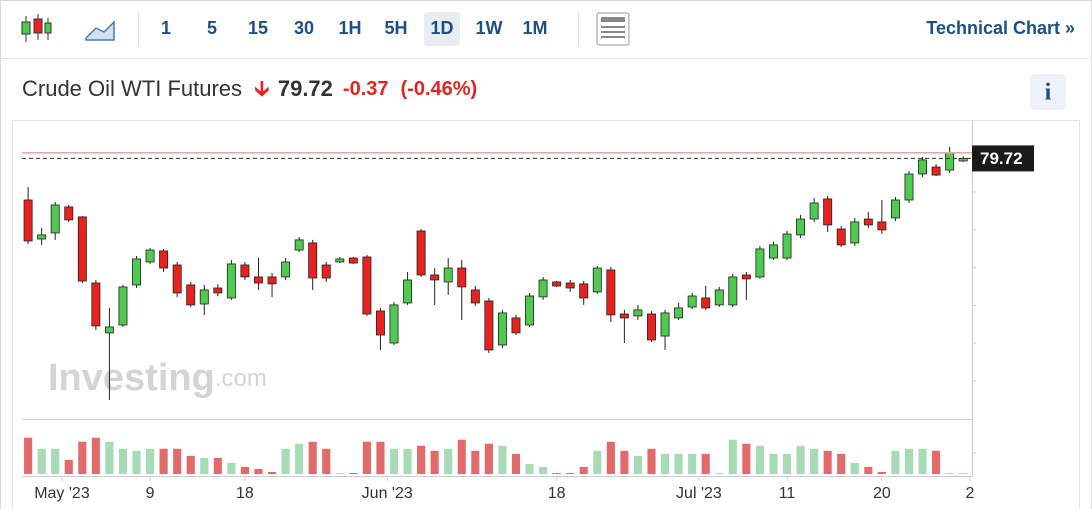 This screenshot has width=1092, height=509. I want to click on interval-button: 5, so click(212, 28).